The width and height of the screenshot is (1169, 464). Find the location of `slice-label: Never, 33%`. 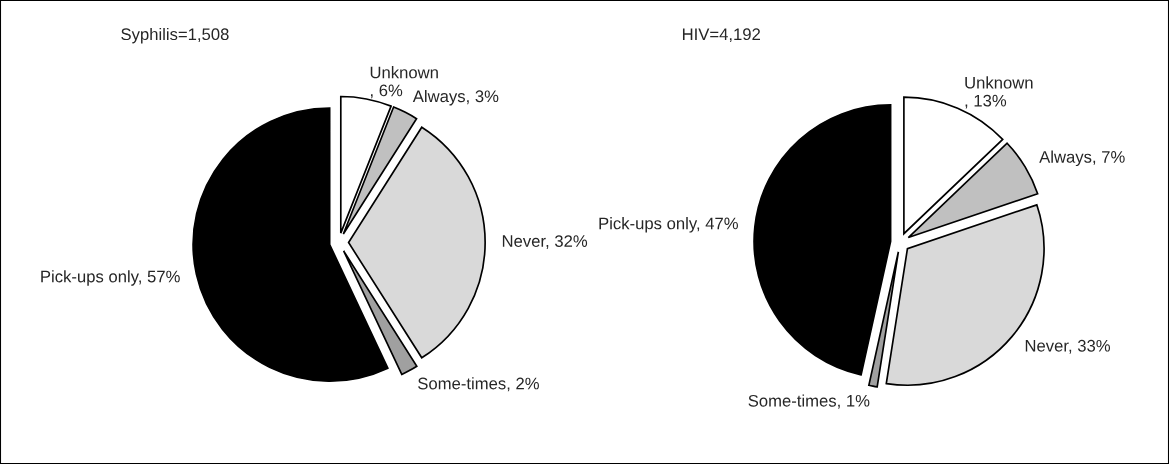

slice-label: Never, 33% is located at coordinates (1068, 346).